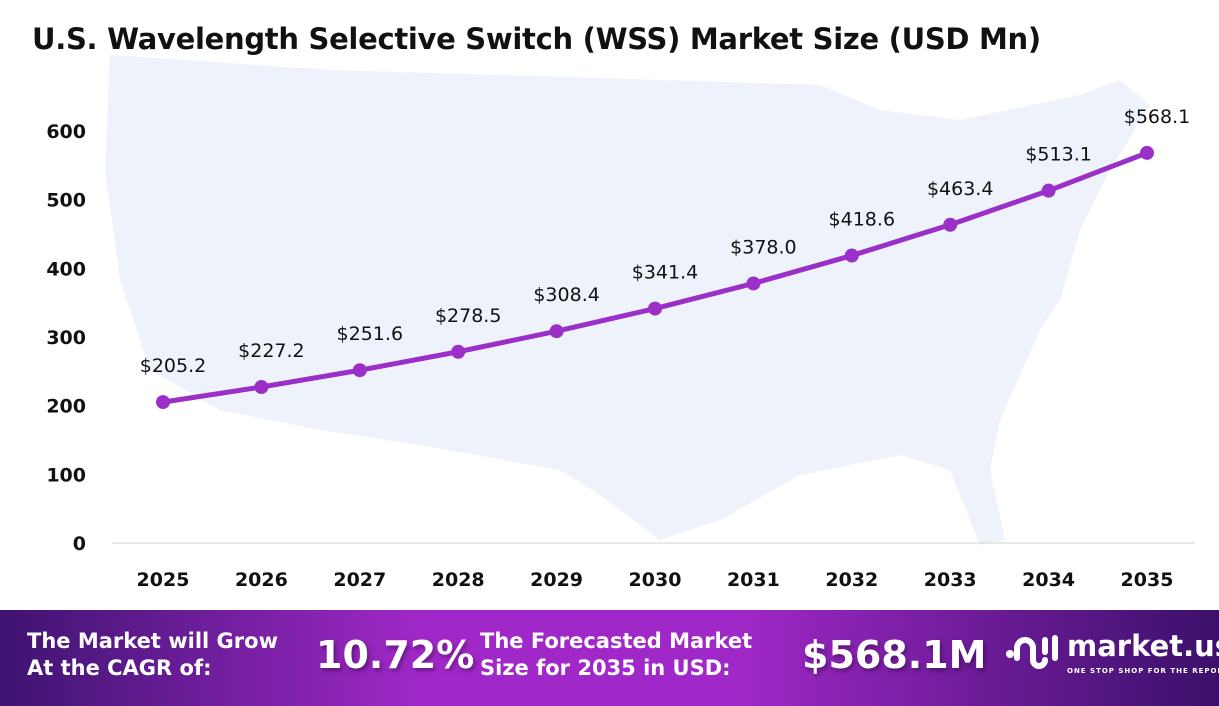 The width and height of the screenshot is (1219, 706). What do you see at coordinates (359, 580) in the screenshot?
I see `x-tick-label: 2027` at bounding box center [359, 580].